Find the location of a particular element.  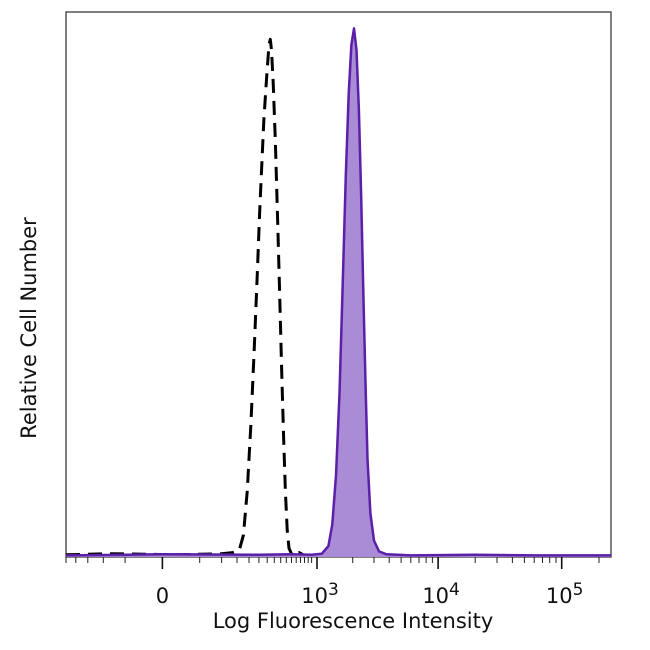

x-tick-label: 105 is located at coordinates (565, 594).